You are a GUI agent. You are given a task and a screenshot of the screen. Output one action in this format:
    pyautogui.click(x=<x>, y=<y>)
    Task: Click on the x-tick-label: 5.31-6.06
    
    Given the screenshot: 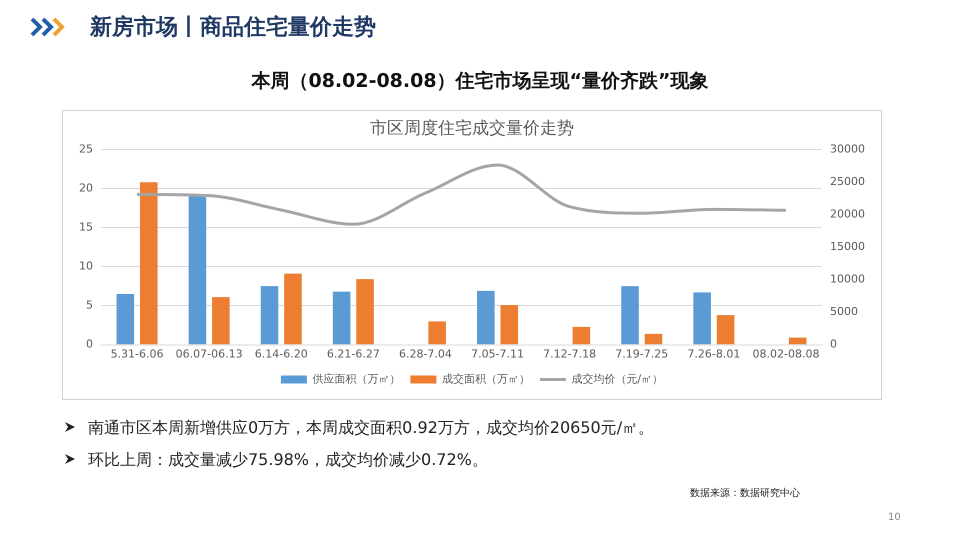 What is the action you would take?
    pyautogui.click(x=137, y=353)
    